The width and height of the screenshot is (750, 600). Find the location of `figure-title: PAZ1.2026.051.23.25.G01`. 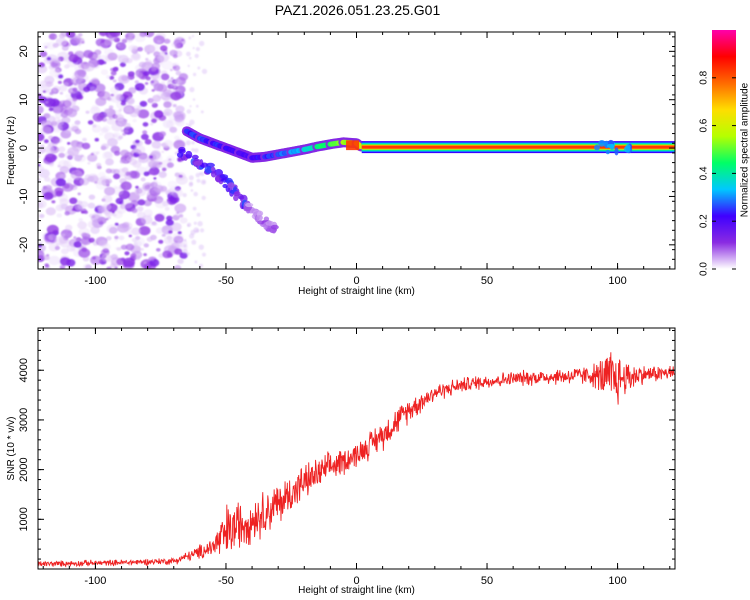

figure-title: PAZ1.2026.051.23.25.G01 is located at coordinates (357, 10).